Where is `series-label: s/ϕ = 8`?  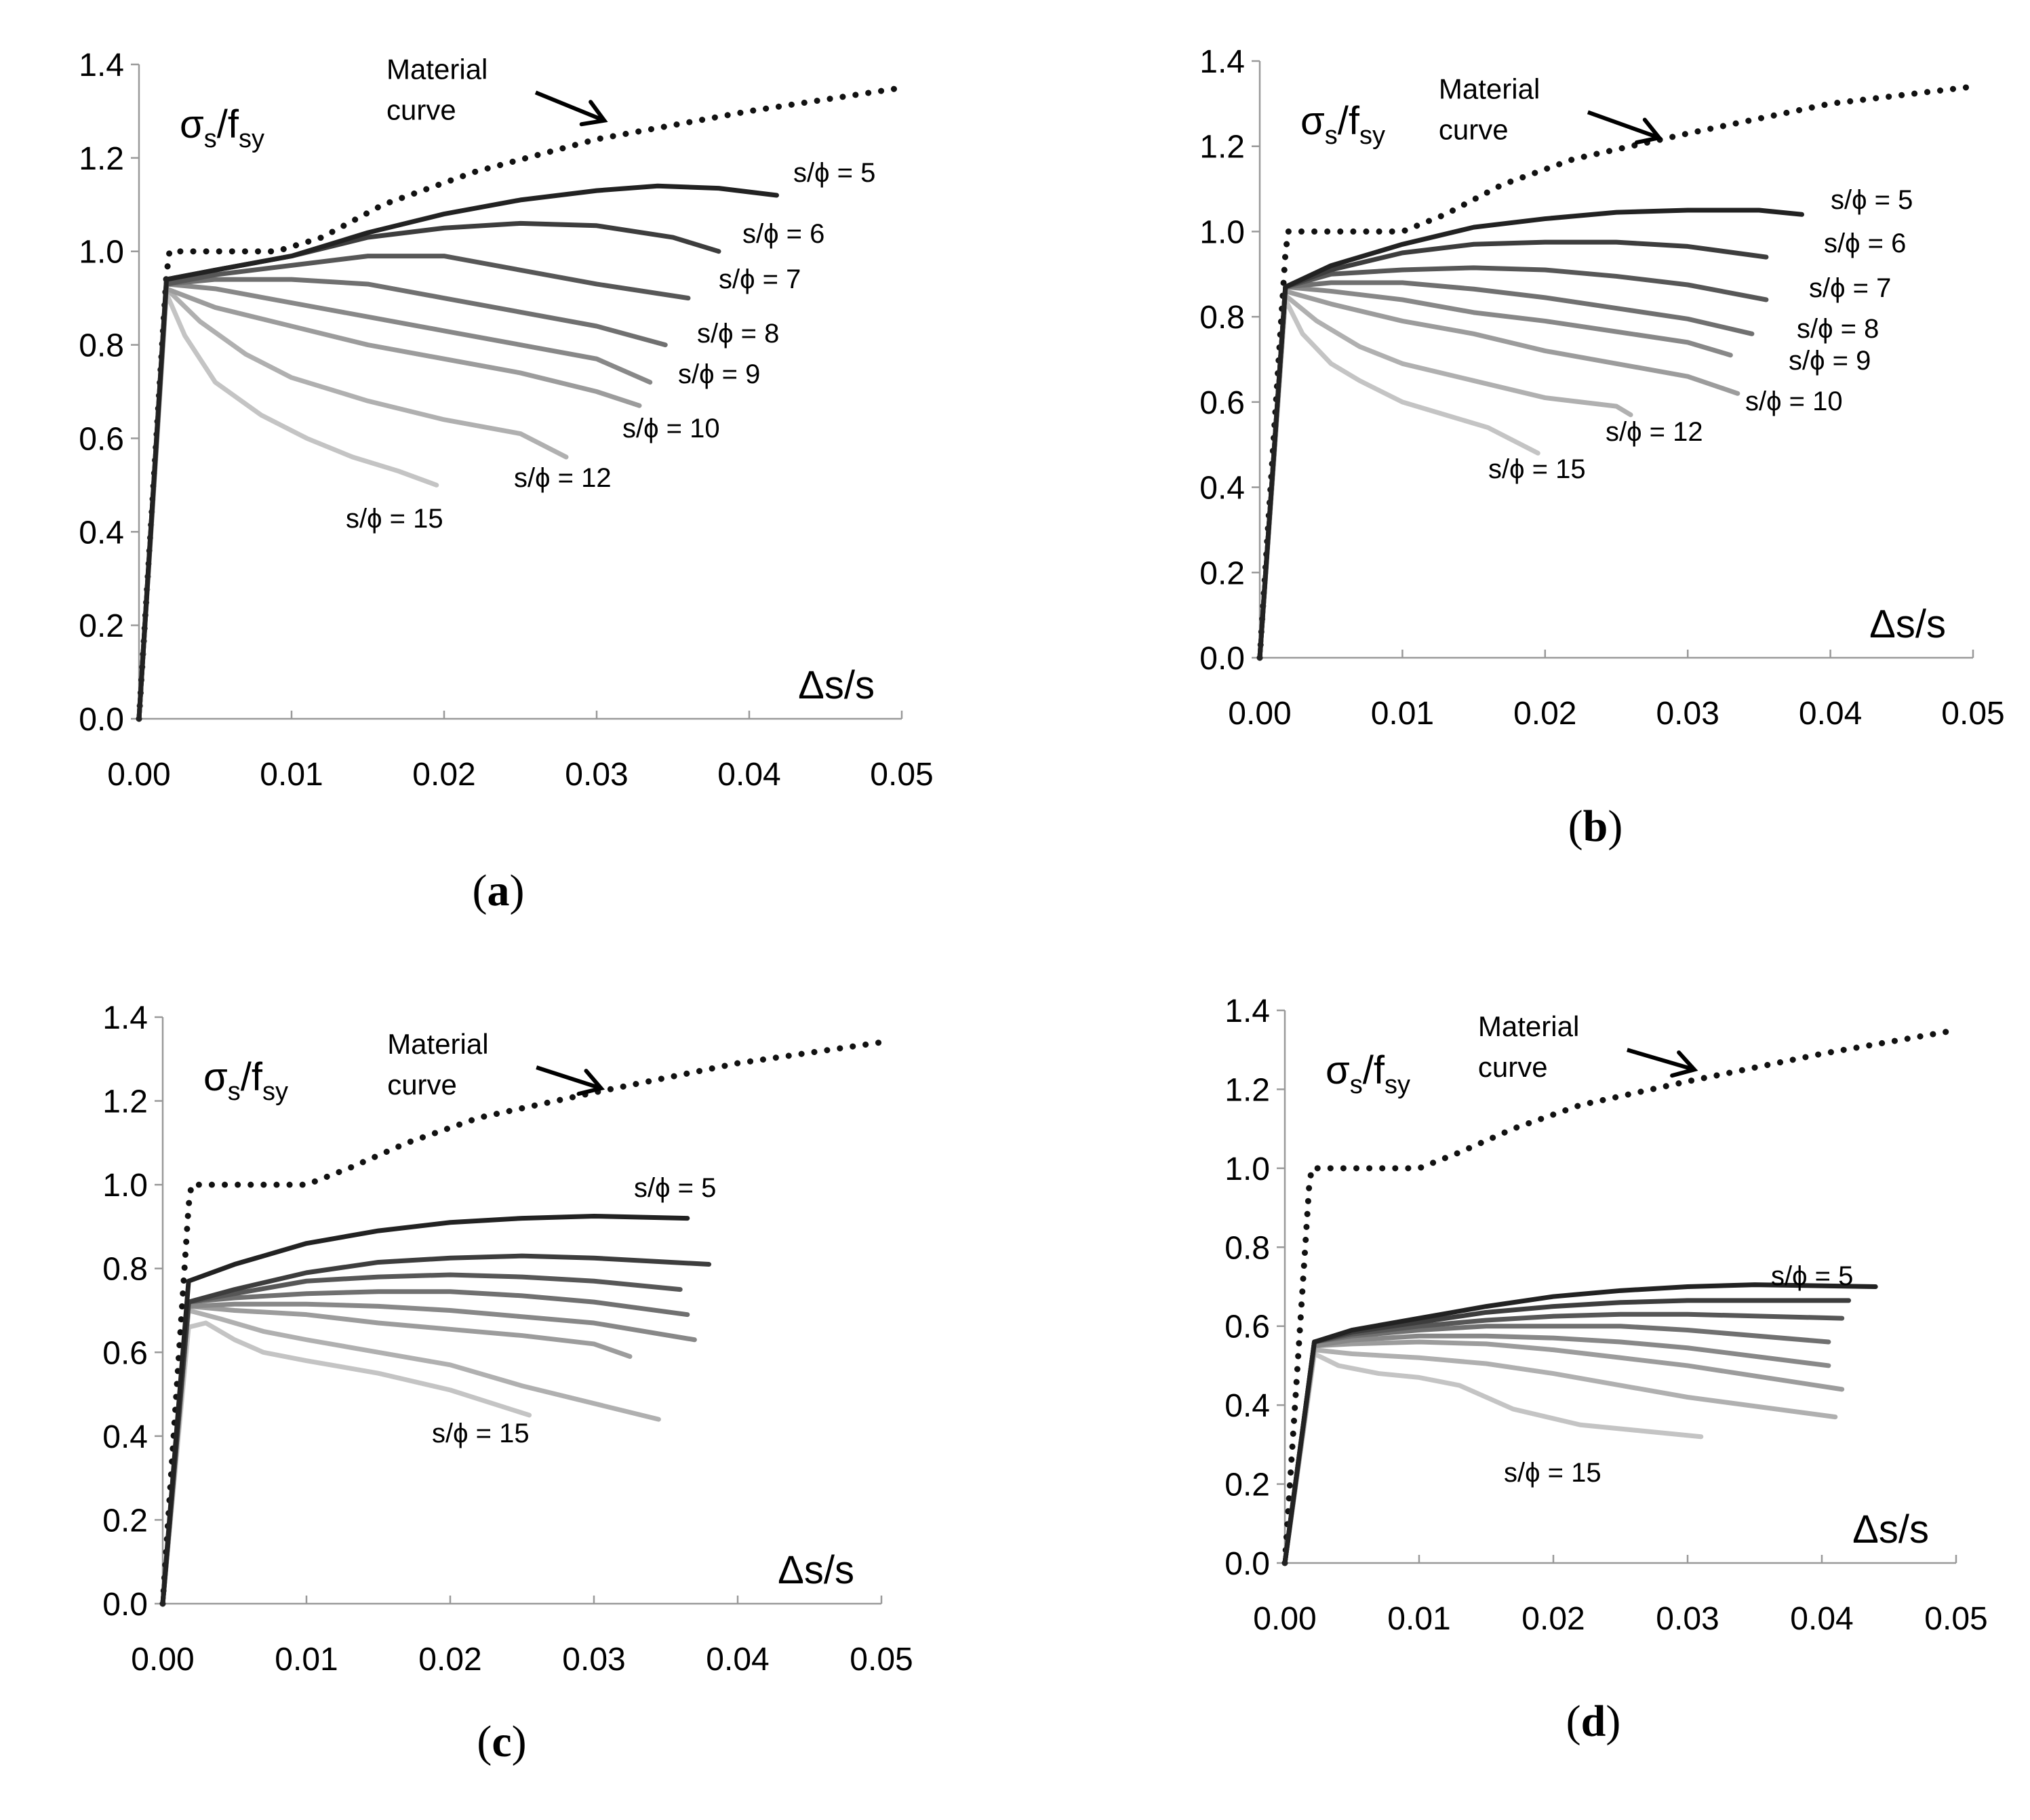
series-label: s/ϕ = 8 is located at coordinates (738, 334).